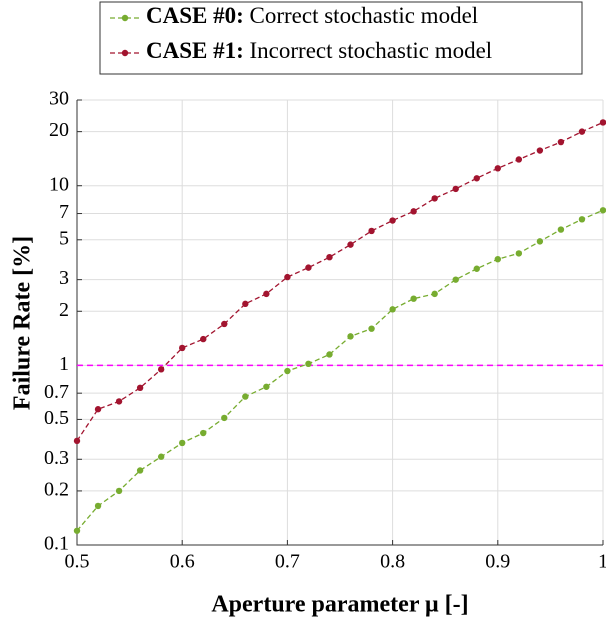 The image size is (606, 623). Describe the element at coordinates (56, 392) in the screenshot. I see `y-tick-label: 0.7` at that location.